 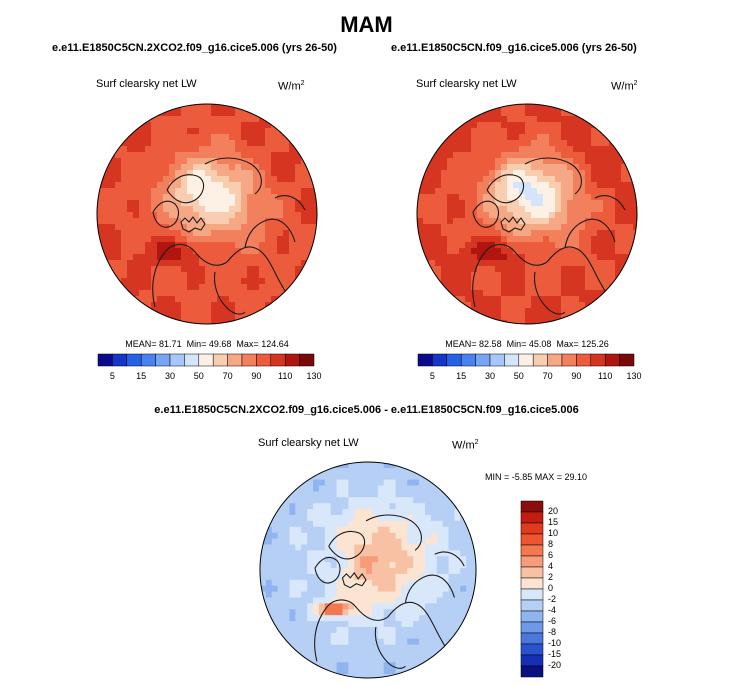 I want to click on colorbar-tick-label: 2, so click(x=551, y=577).